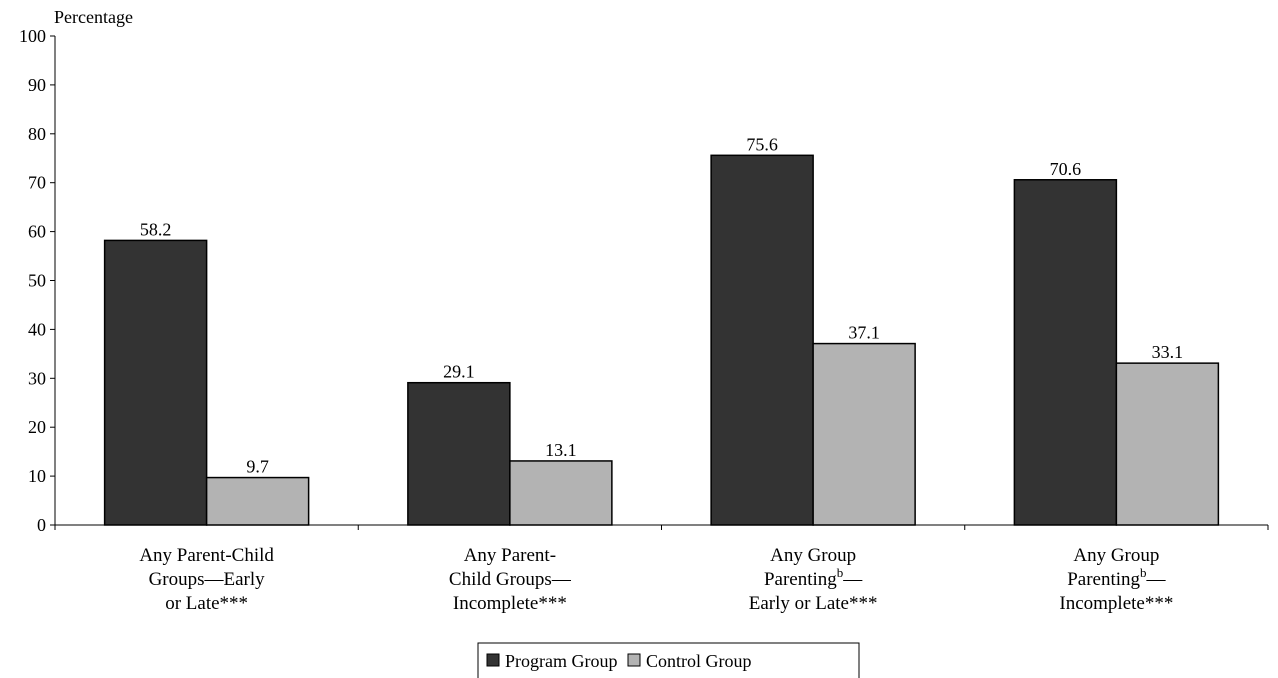 Image resolution: width=1278 pixels, height=678 pixels. Describe the element at coordinates (864, 333) in the screenshot. I see `data-label: 37.1` at that location.